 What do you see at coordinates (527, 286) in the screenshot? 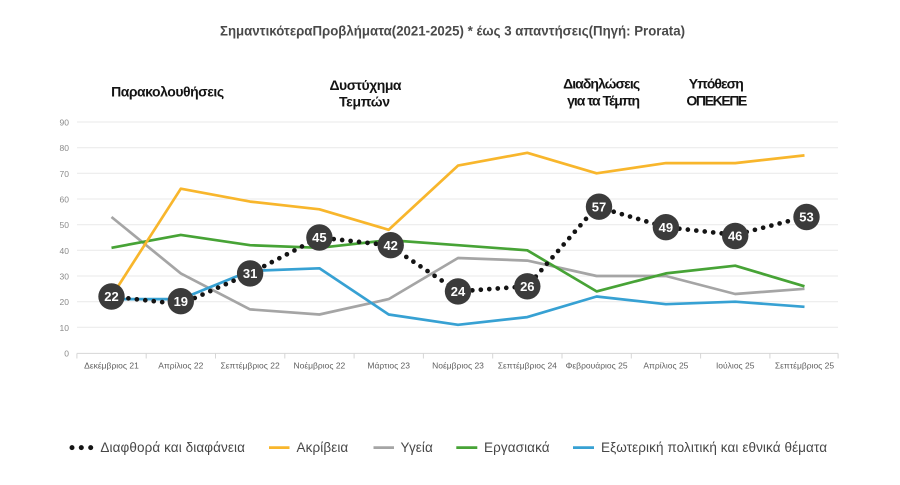
I see `svg-text: 26` at bounding box center [527, 286].